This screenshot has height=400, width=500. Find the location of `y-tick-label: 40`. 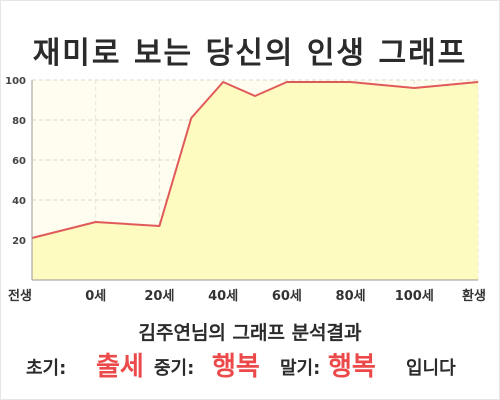

y-tick-label: 40 is located at coordinates (19, 201).